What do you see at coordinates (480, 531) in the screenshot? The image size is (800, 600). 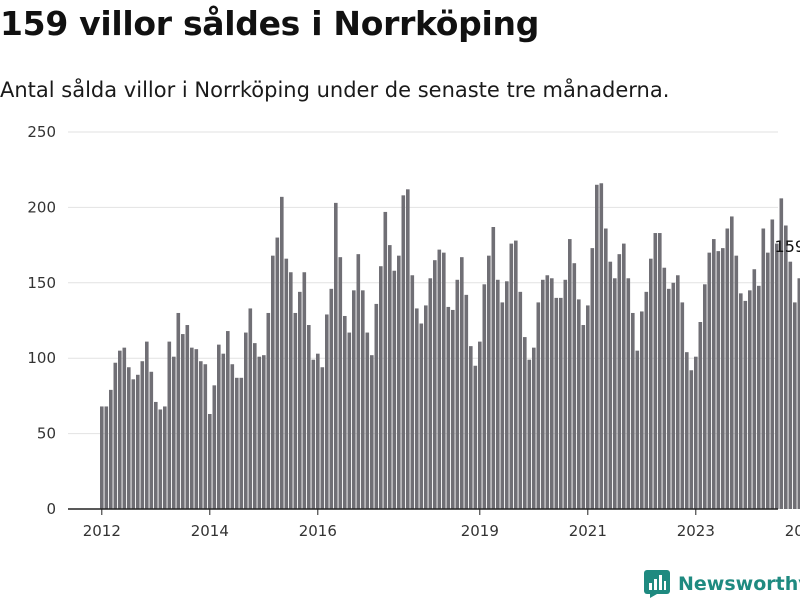 I see `x-tick-label: 2019` at bounding box center [480, 531].